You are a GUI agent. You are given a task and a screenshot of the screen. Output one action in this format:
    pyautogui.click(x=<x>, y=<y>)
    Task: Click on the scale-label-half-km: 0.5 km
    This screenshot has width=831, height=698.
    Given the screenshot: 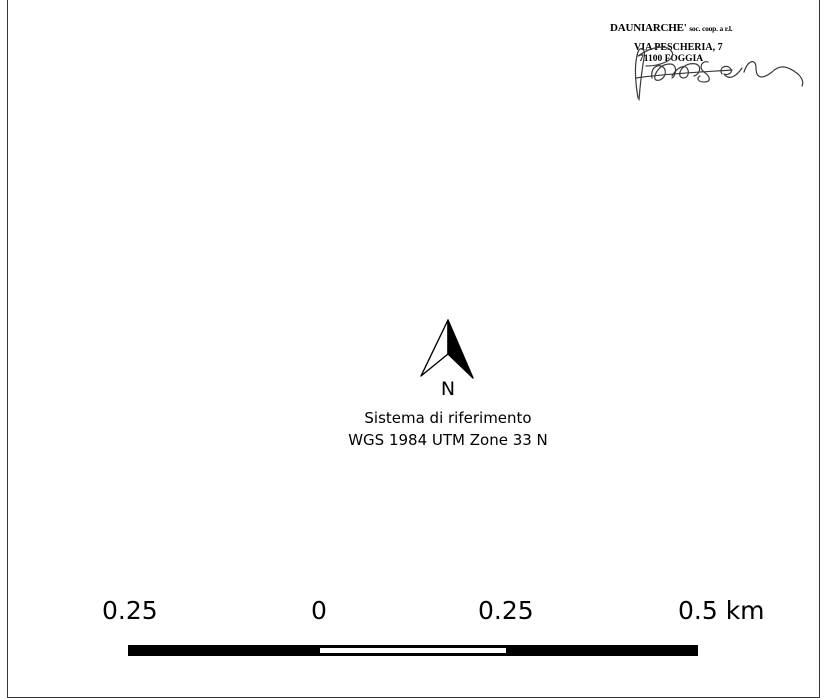 What is the action you would take?
    pyautogui.click(x=721, y=610)
    